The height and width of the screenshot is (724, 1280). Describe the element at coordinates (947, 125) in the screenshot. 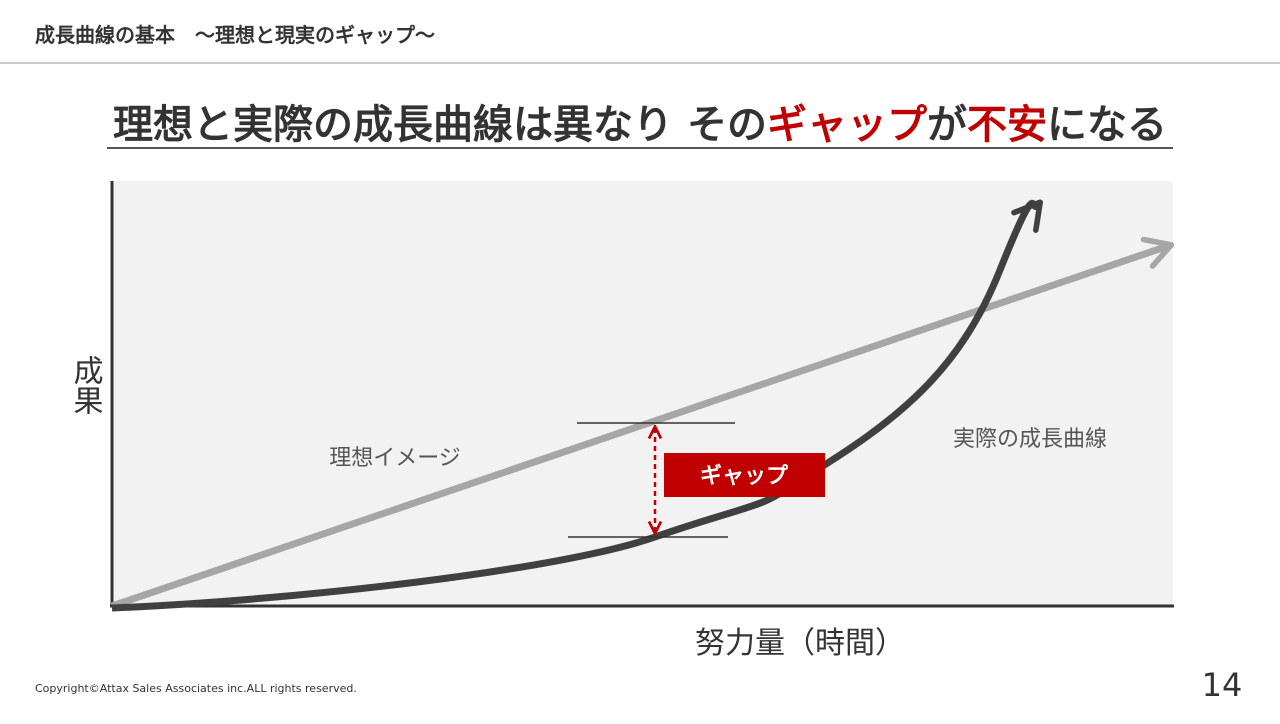

I see `heading-segment: が` at that location.